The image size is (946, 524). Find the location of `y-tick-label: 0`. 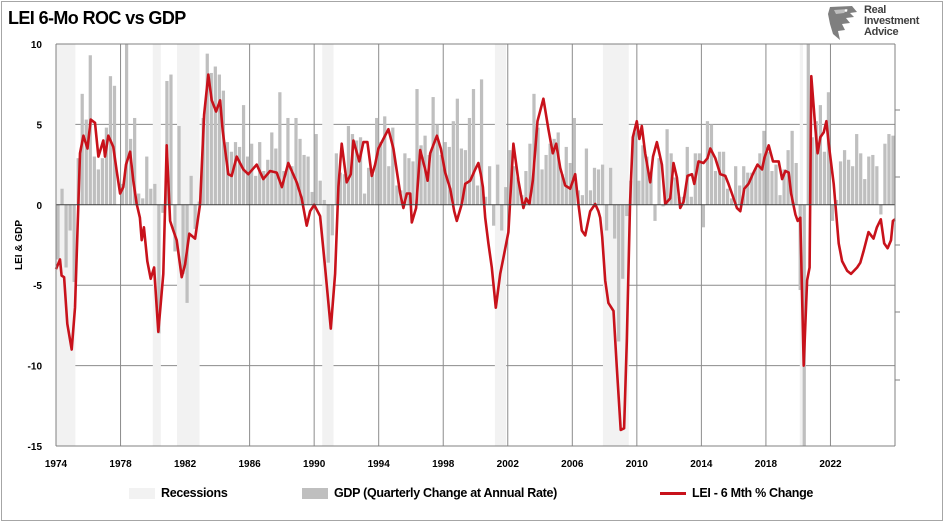

y-tick-label: 0 is located at coordinates (39, 206).